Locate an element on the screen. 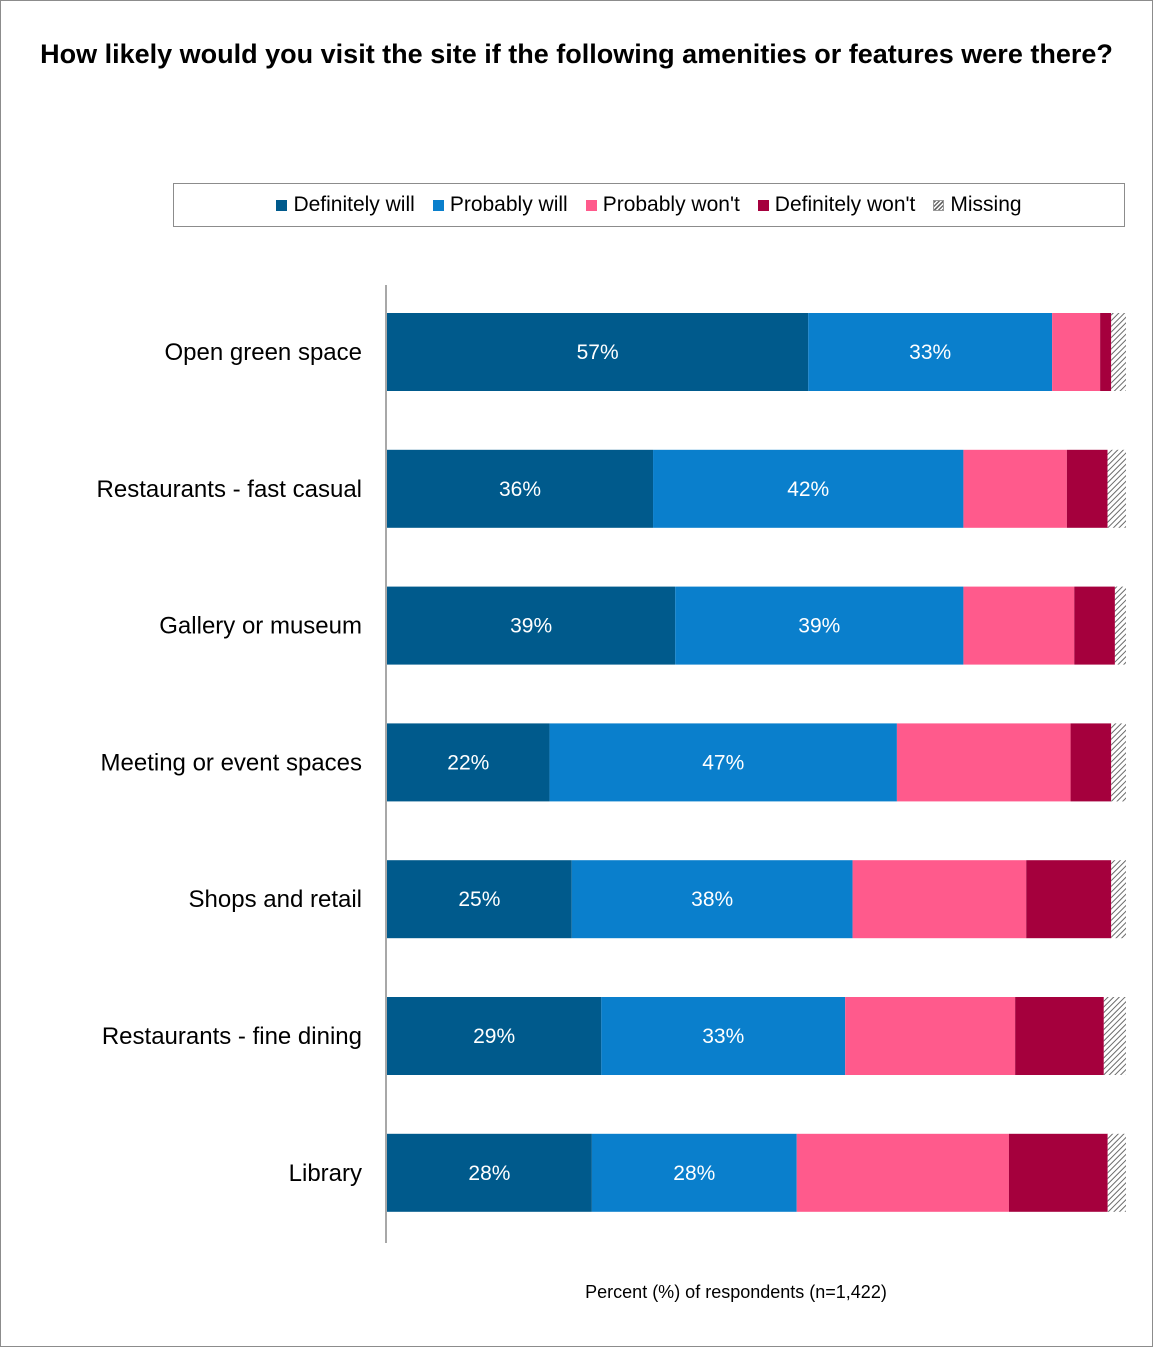 The image size is (1153, 1347). data-label: 25% is located at coordinates (479, 899).